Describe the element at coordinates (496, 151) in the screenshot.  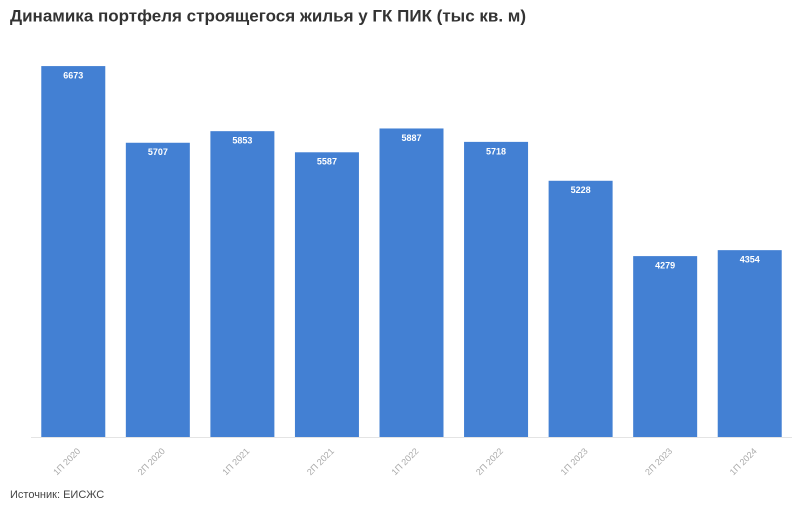
I see `value-label: 5718` at that location.